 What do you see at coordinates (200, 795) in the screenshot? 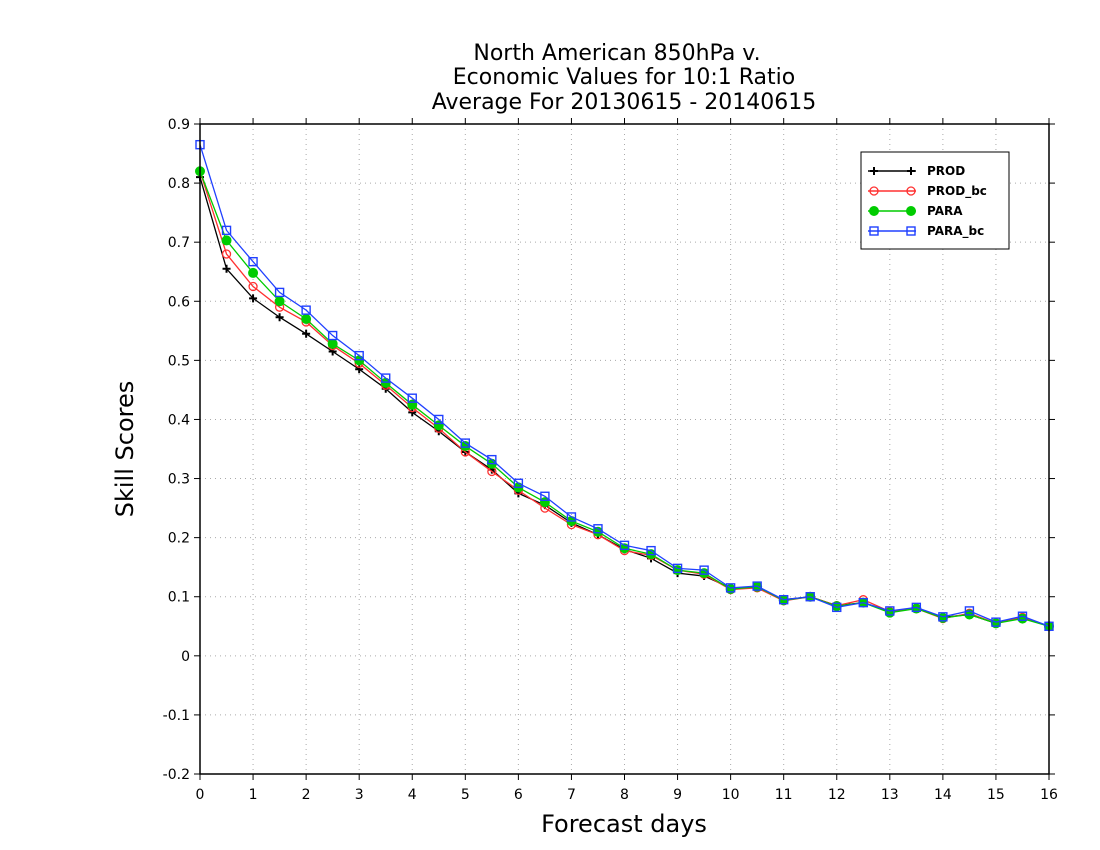
I see `x-tick-label: 0` at bounding box center [200, 795].